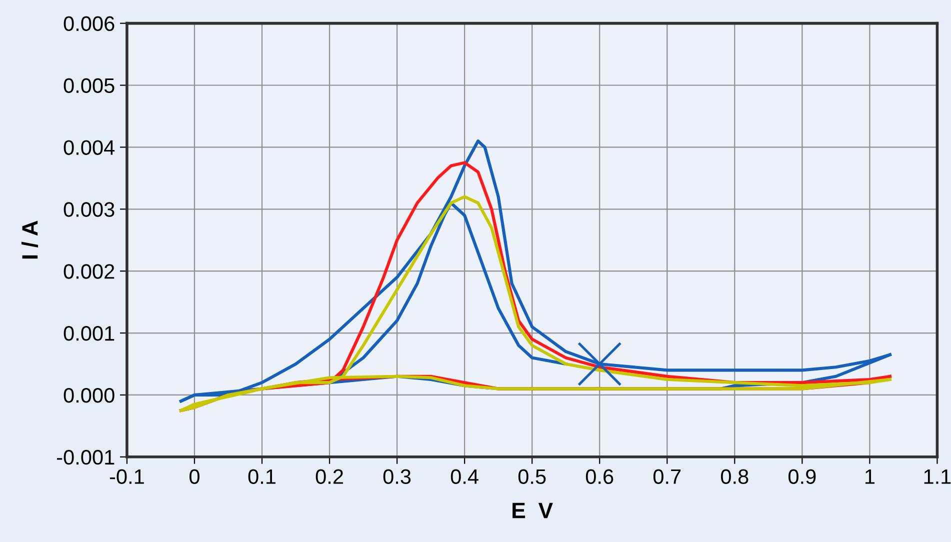 The width and height of the screenshot is (951, 542). I want to click on y-tick-label: 0.001, so click(89, 333).